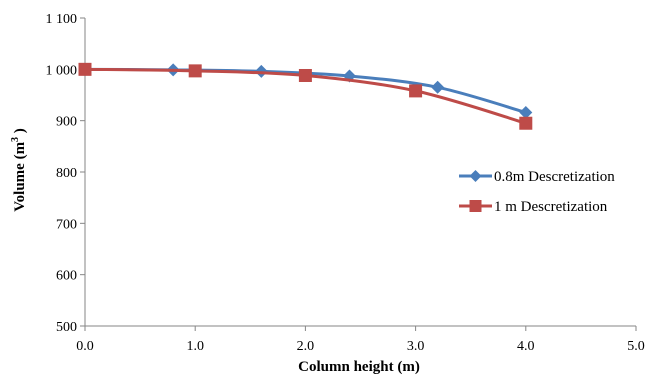  Describe the element at coordinates (15, 139) in the screenshot. I see `y-axis-title-superscript: 3` at that location.